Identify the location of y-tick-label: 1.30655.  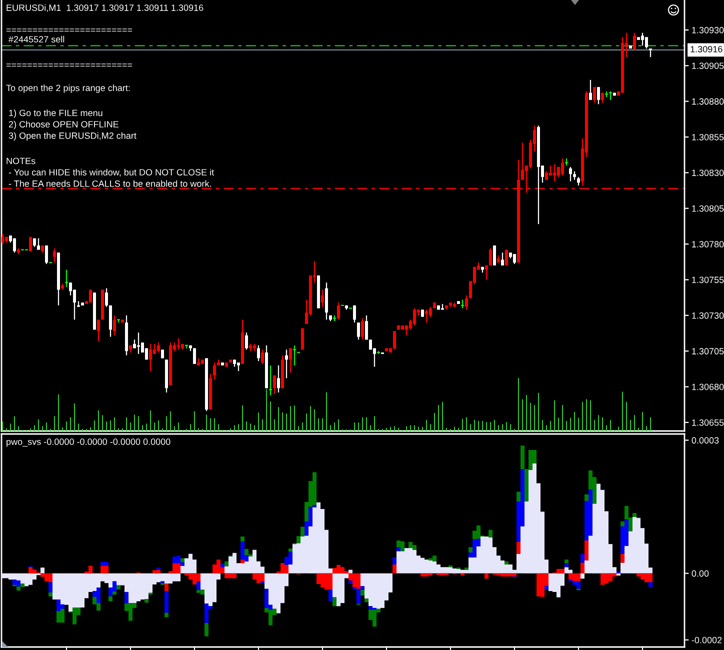
(708, 422).